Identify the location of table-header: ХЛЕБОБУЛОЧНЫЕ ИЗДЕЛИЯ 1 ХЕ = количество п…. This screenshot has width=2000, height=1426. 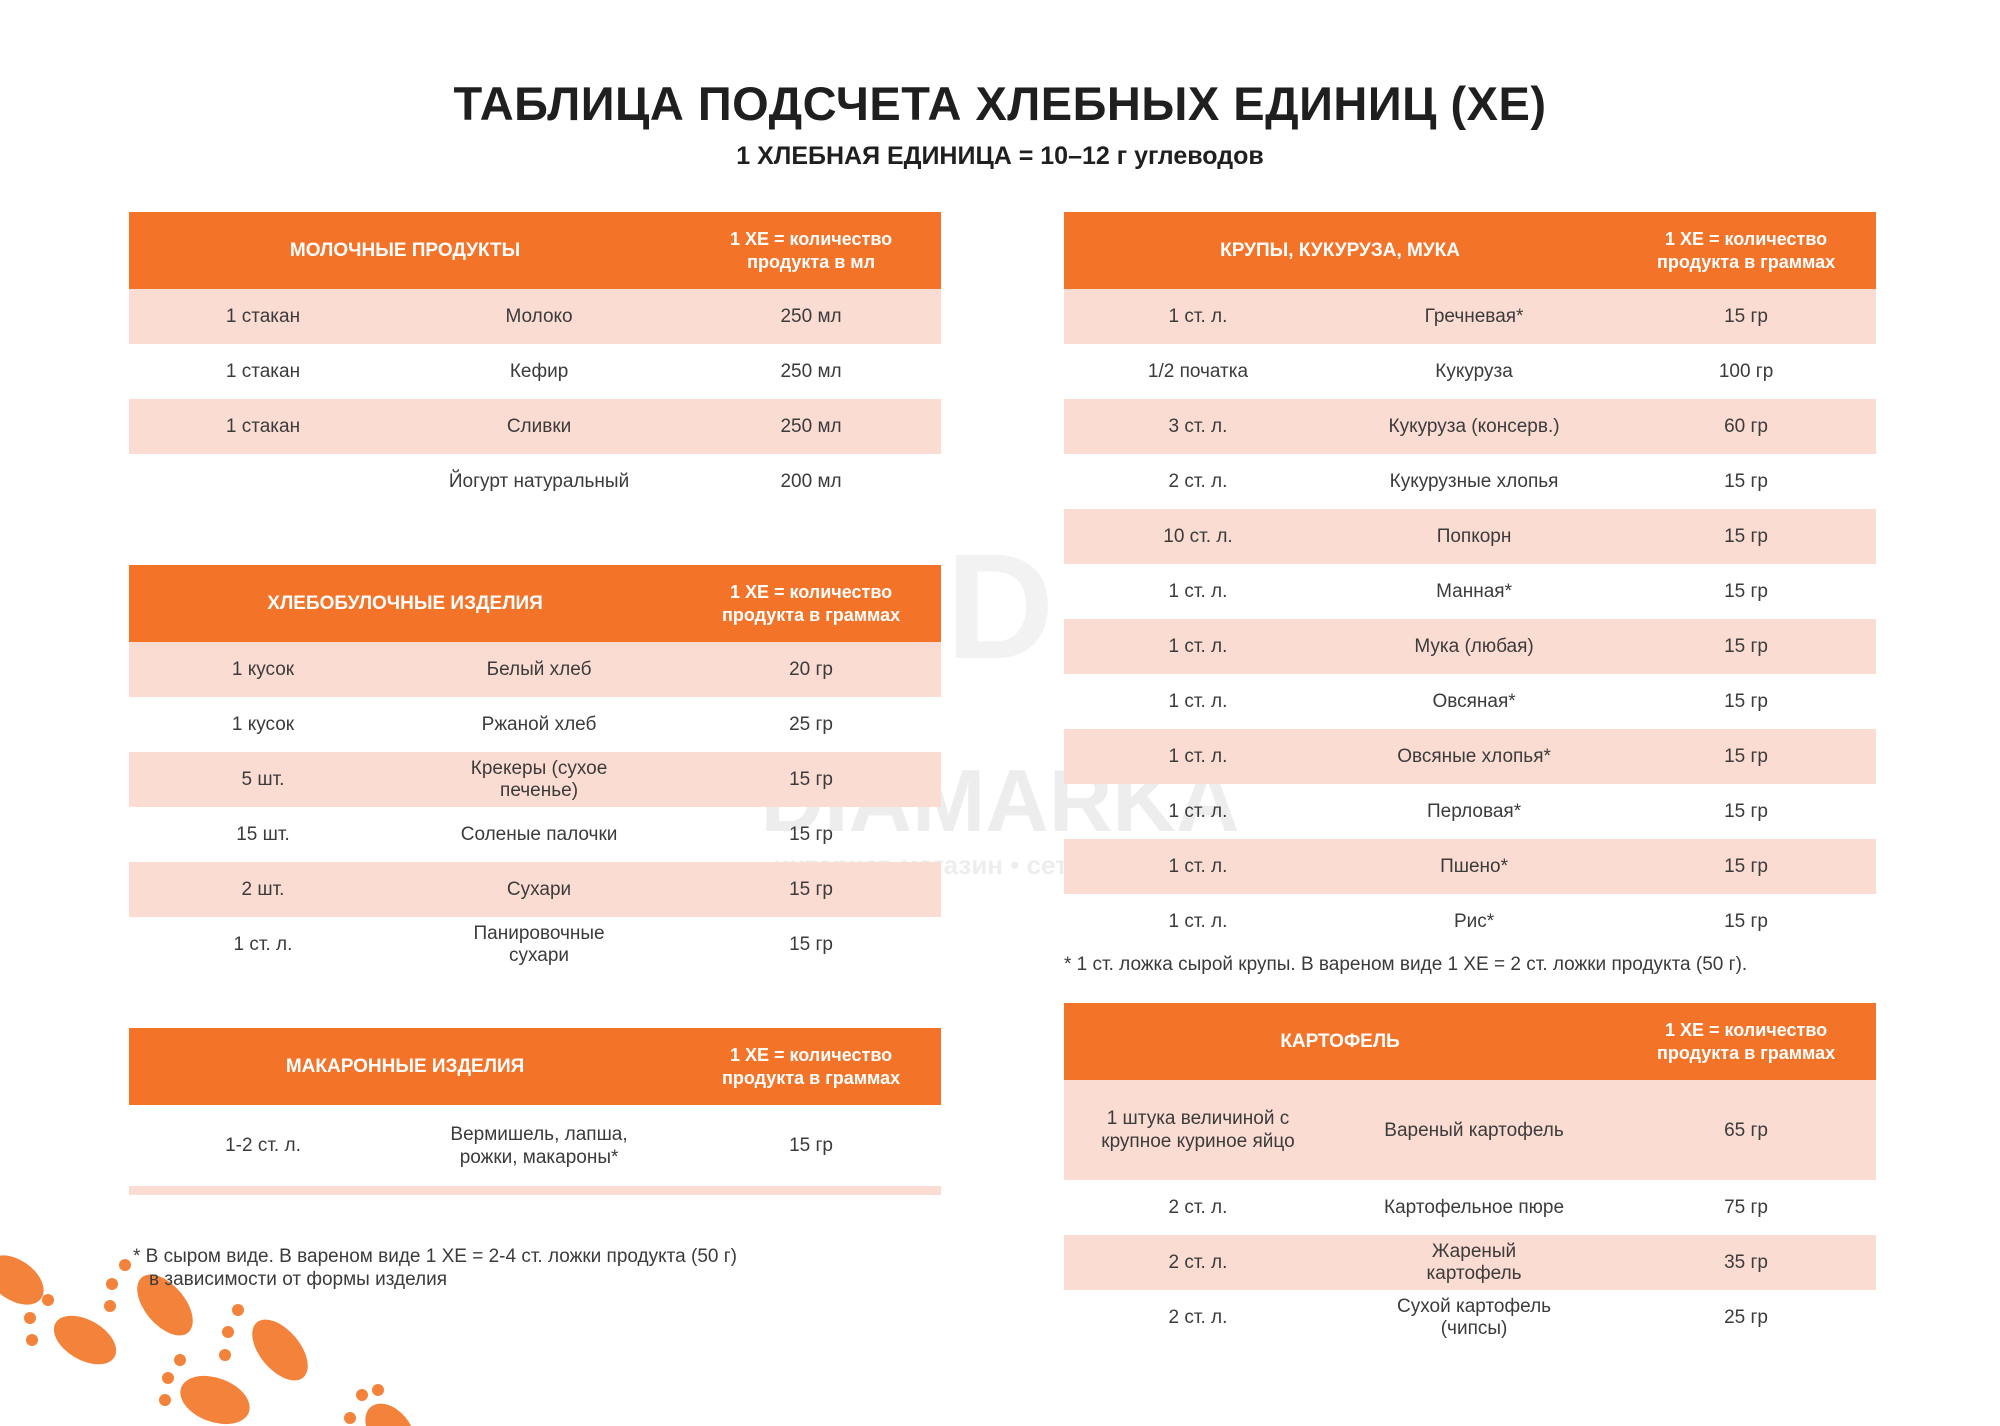
(535, 603).